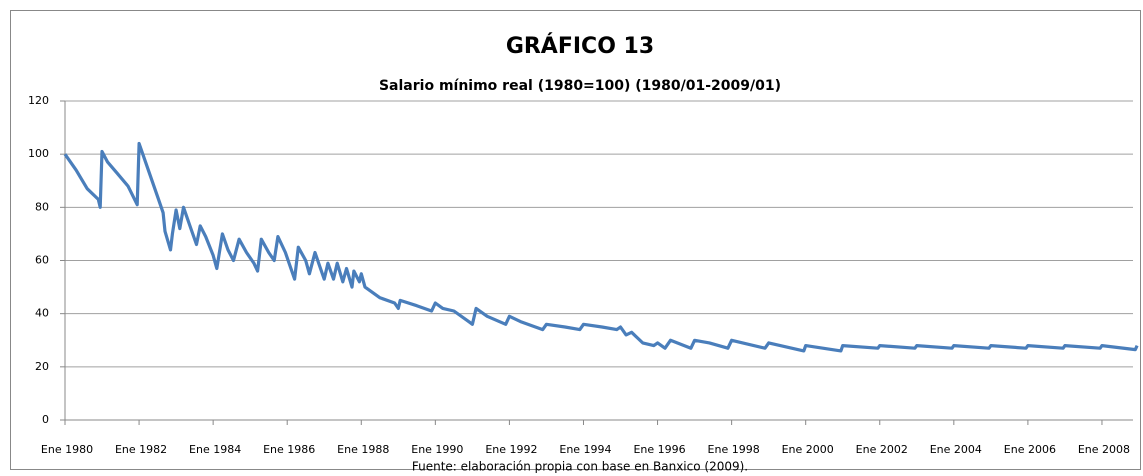  Describe the element at coordinates (42, 366) in the screenshot. I see `y-tick-label: 20` at that location.